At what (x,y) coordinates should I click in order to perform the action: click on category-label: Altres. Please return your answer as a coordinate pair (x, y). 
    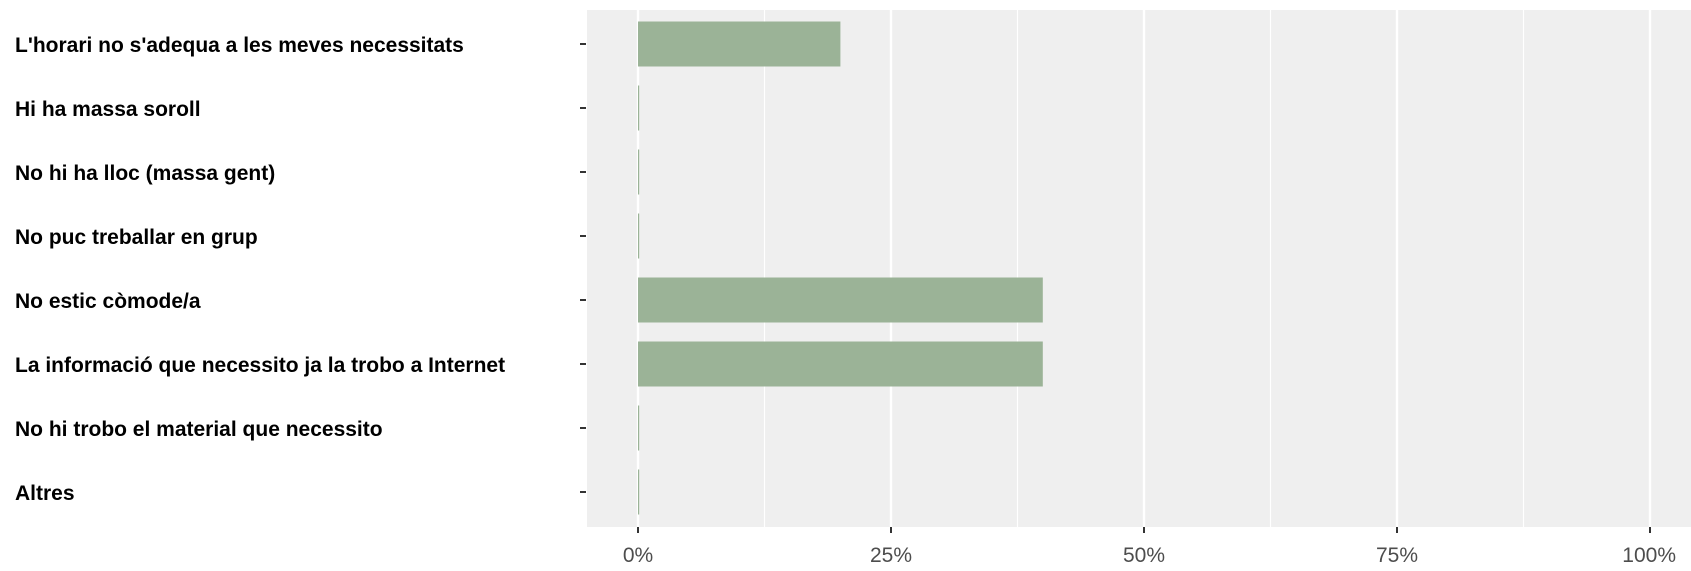
    Looking at the image, I should click on (45, 493).